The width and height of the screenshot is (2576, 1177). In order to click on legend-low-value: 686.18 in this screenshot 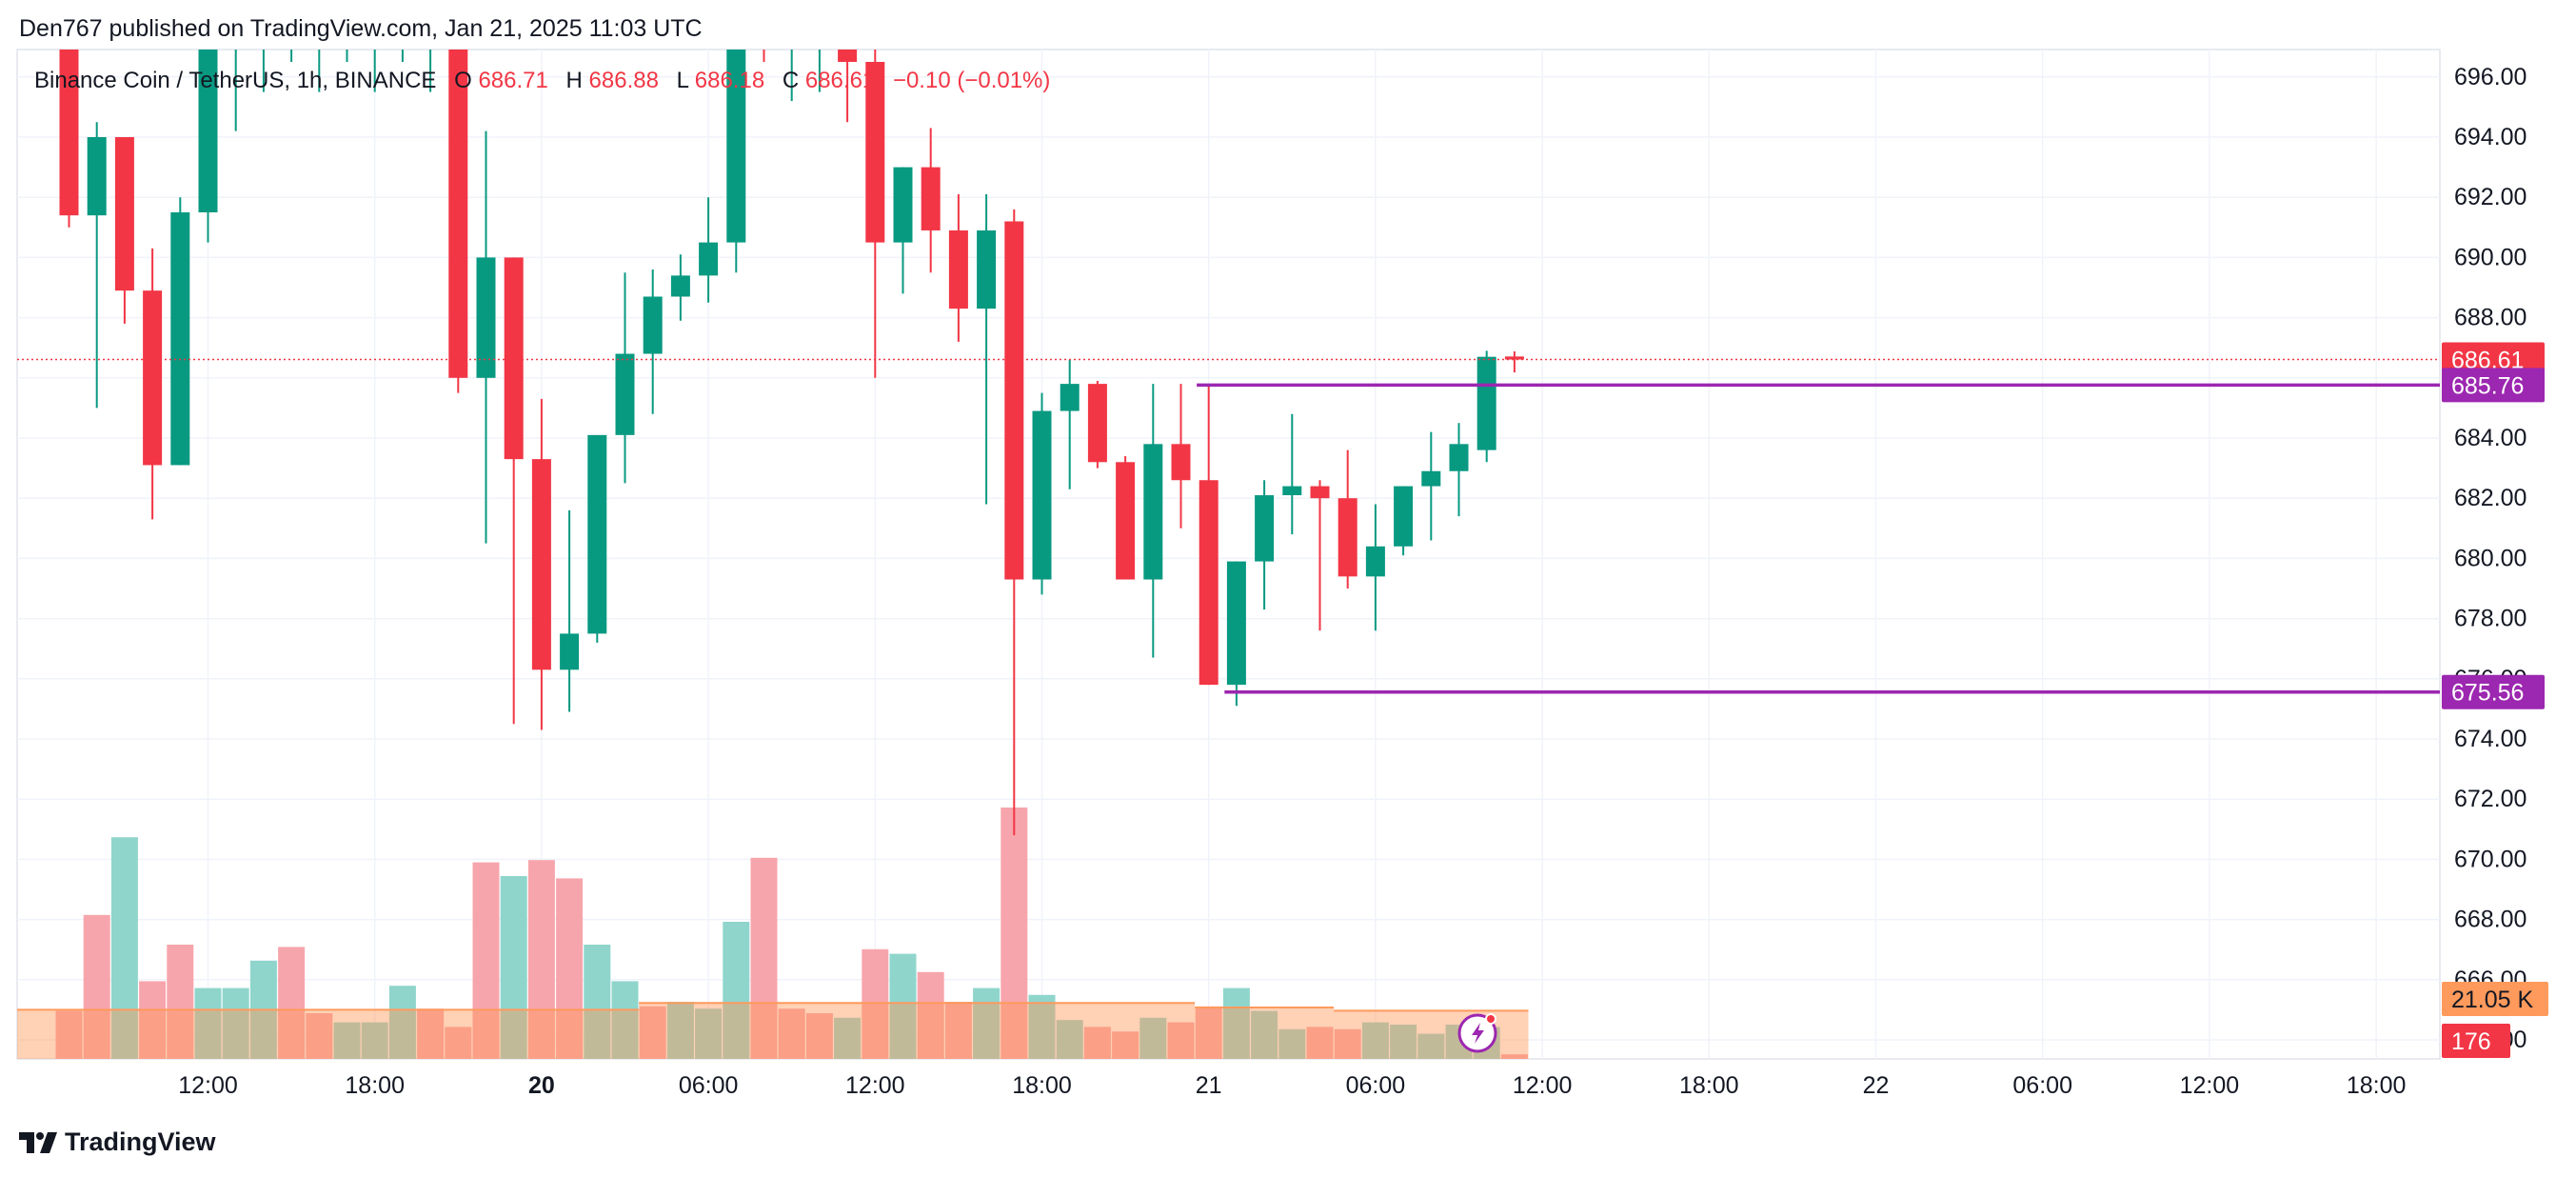, I will do `click(729, 80)`.